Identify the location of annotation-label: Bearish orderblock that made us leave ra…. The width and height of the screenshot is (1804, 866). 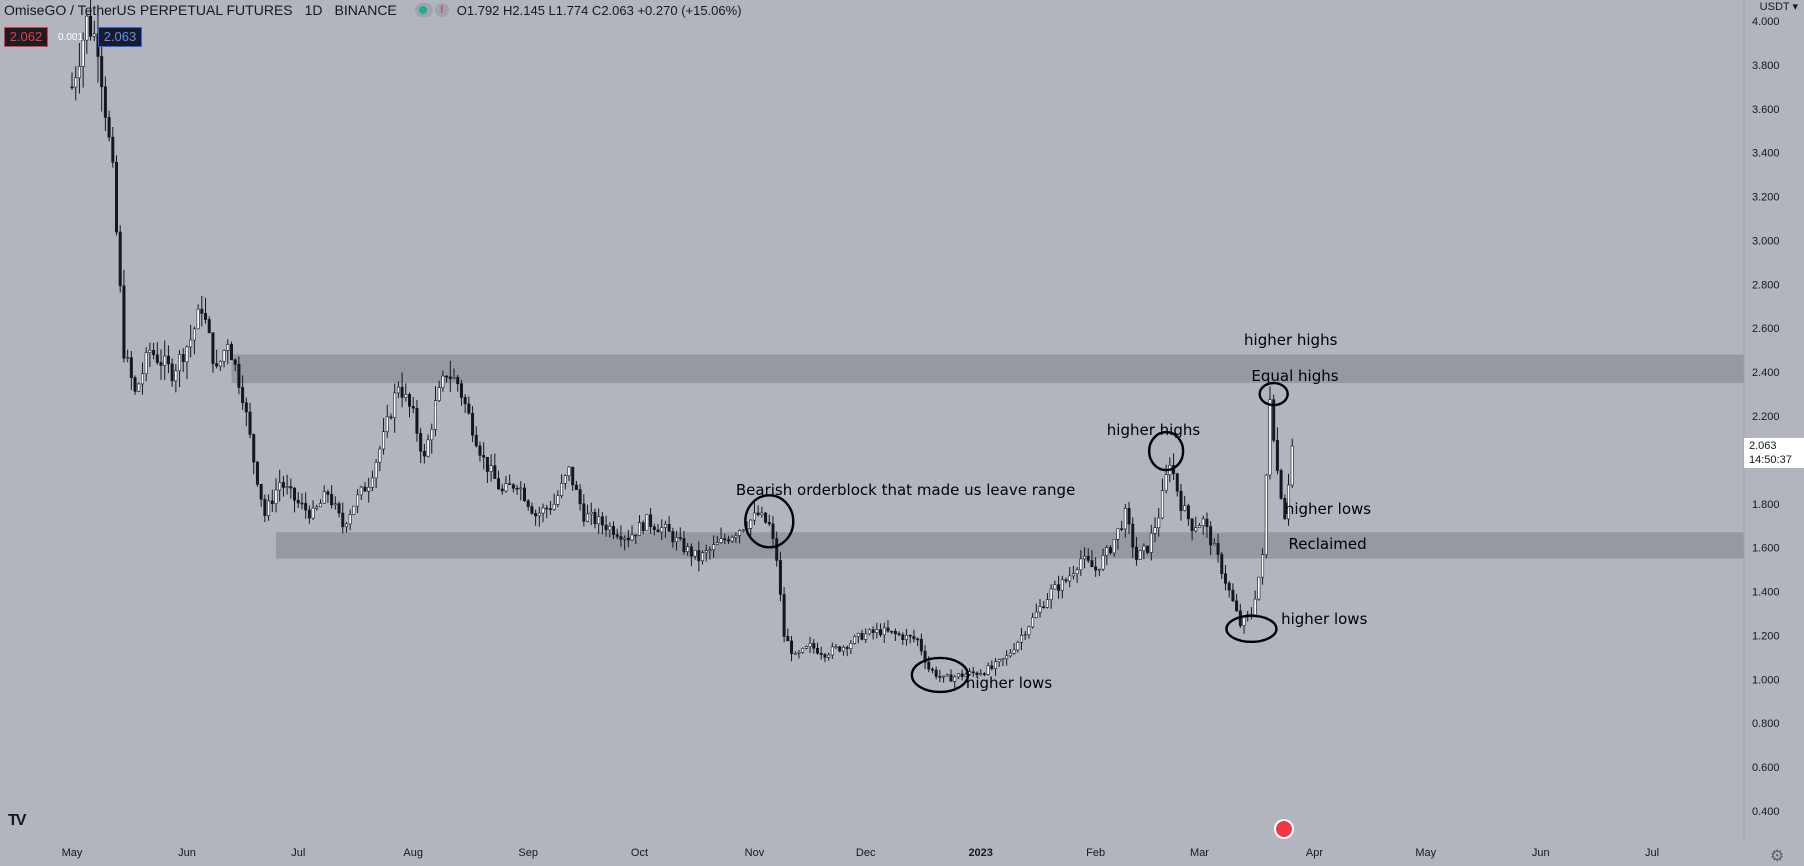
(905, 489).